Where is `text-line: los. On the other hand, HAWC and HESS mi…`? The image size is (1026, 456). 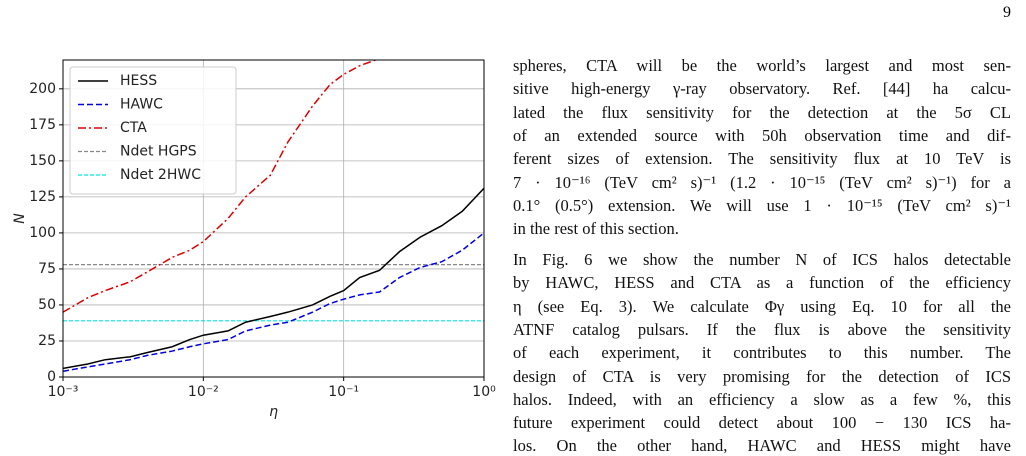 text-line: los. On the other hand, HAWC and HESS mi… is located at coordinates (762, 446).